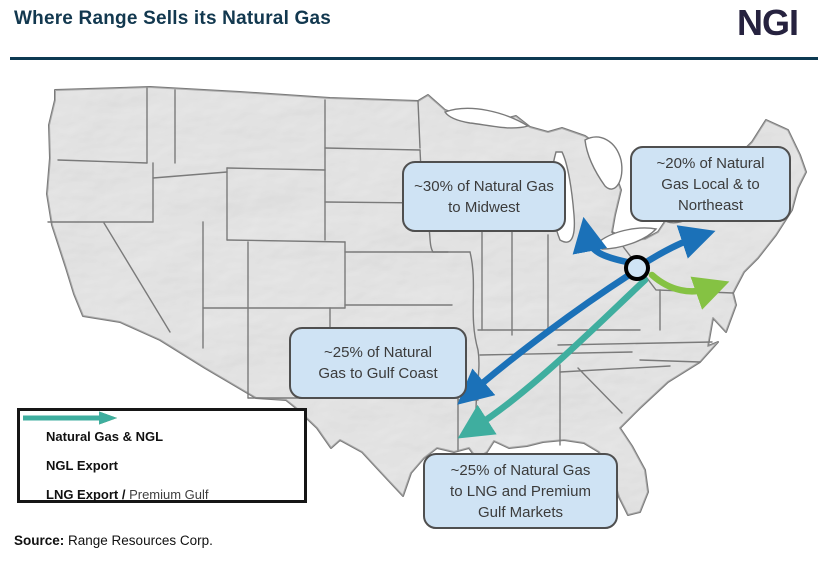 This screenshot has width=828, height=562. What do you see at coordinates (138, 540) in the screenshot?
I see `source-text: Range Resources Corp.` at bounding box center [138, 540].